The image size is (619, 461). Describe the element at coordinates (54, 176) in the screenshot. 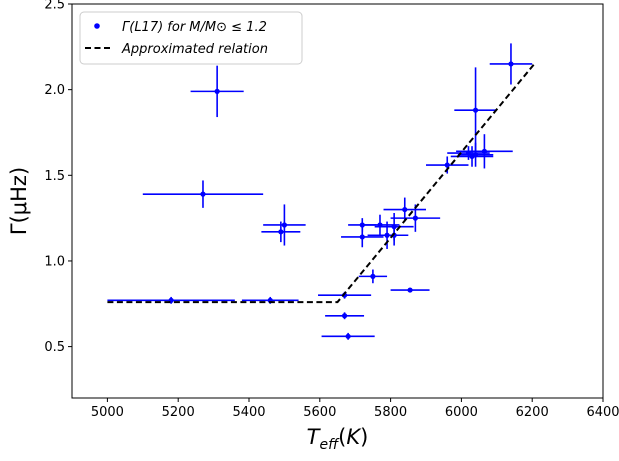

I see `y-tick-label: 1.5` at that location.